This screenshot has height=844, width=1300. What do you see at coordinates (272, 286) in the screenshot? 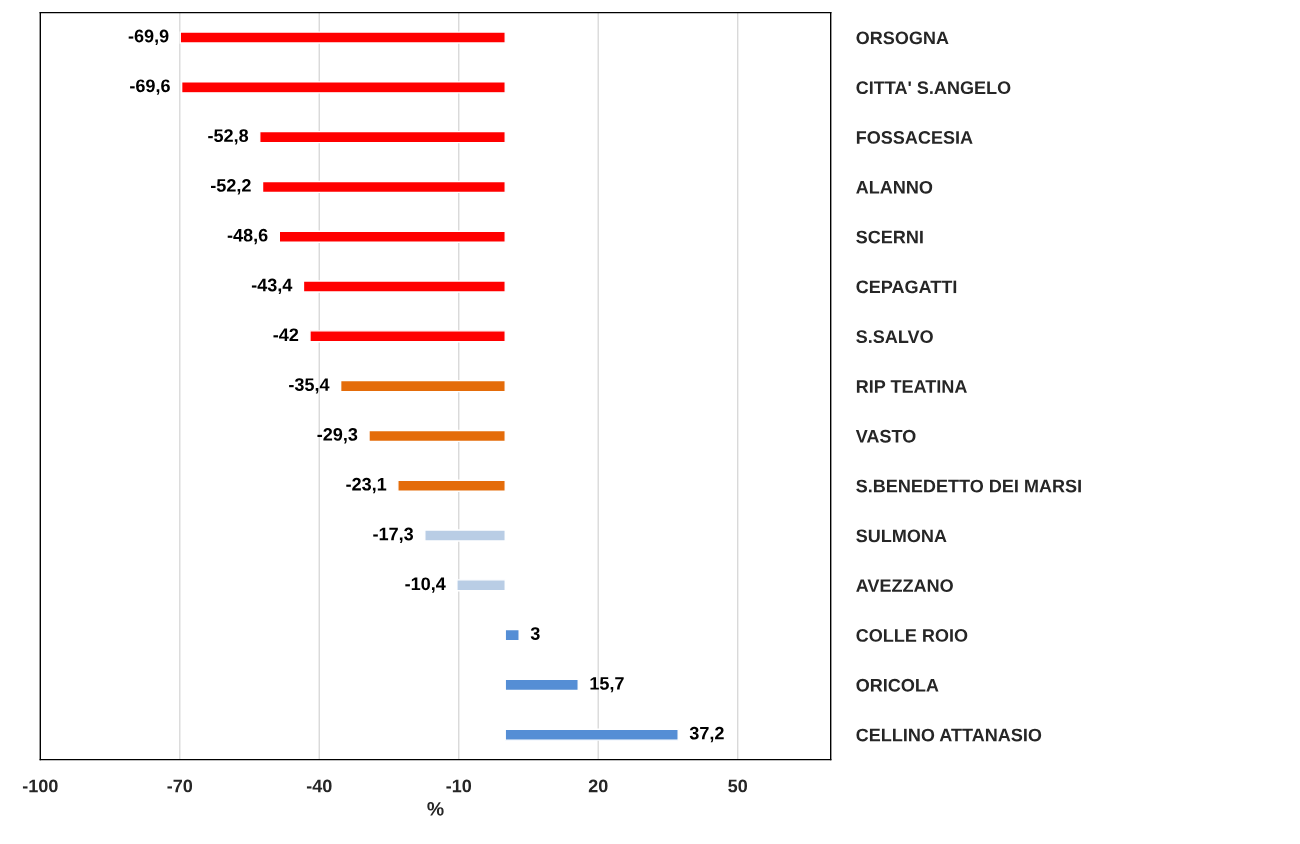
I see `data-label: -43,4` at bounding box center [272, 286].